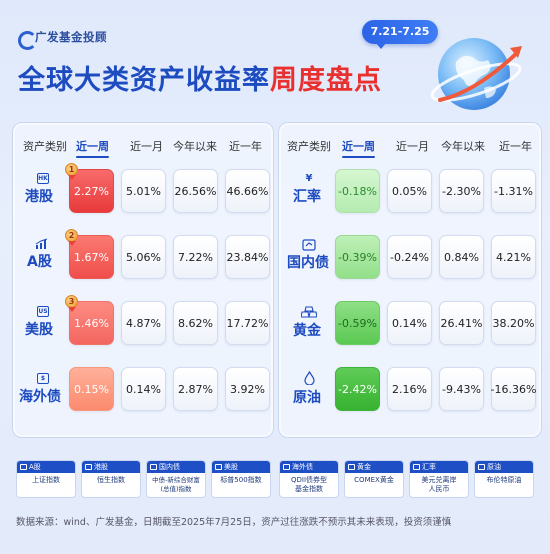 The height and width of the screenshot is (554, 550). What do you see at coordinates (400, 34) in the screenshot?
I see `date-range-badge: 7.21-7.25` at bounding box center [400, 34].